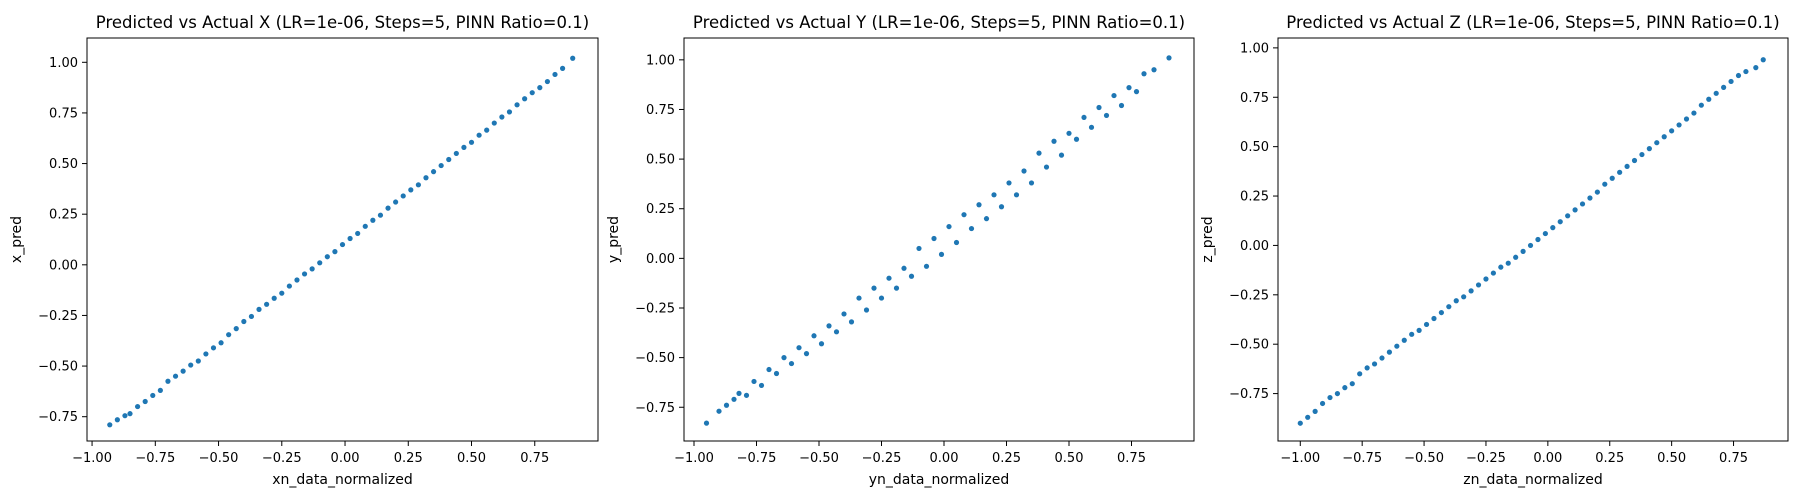 Image resolution: width=1800 pixels, height=500 pixels. What do you see at coordinates (1006, 458) in the screenshot?
I see `x-tick-label: 0.25` at bounding box center [1006, 458].